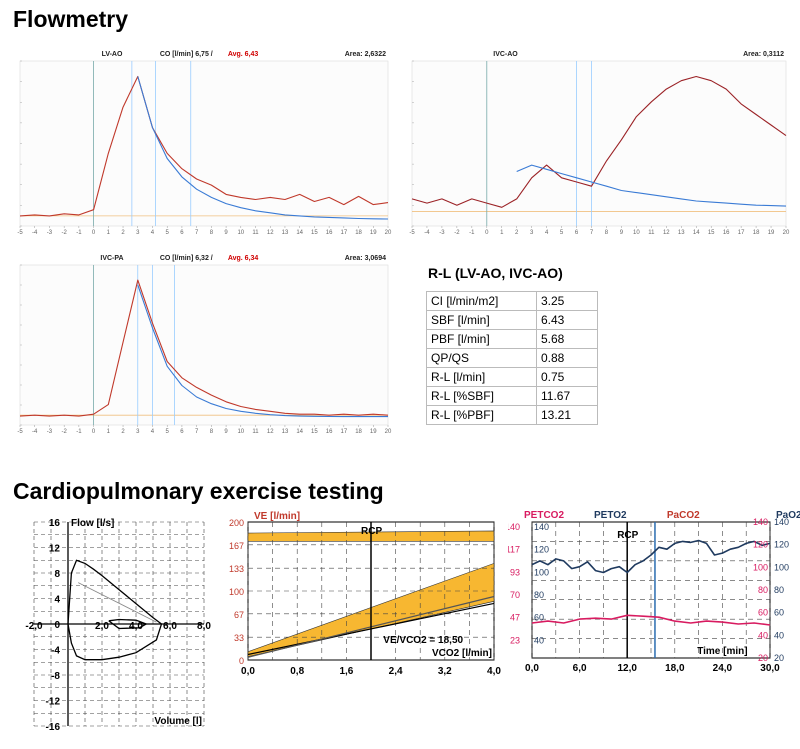 The width and height of the screenshot is (800, 749). Describe the element at coordinates (396, 671) in the screenshot. I see `x-tick-label: 2,4` at that location.